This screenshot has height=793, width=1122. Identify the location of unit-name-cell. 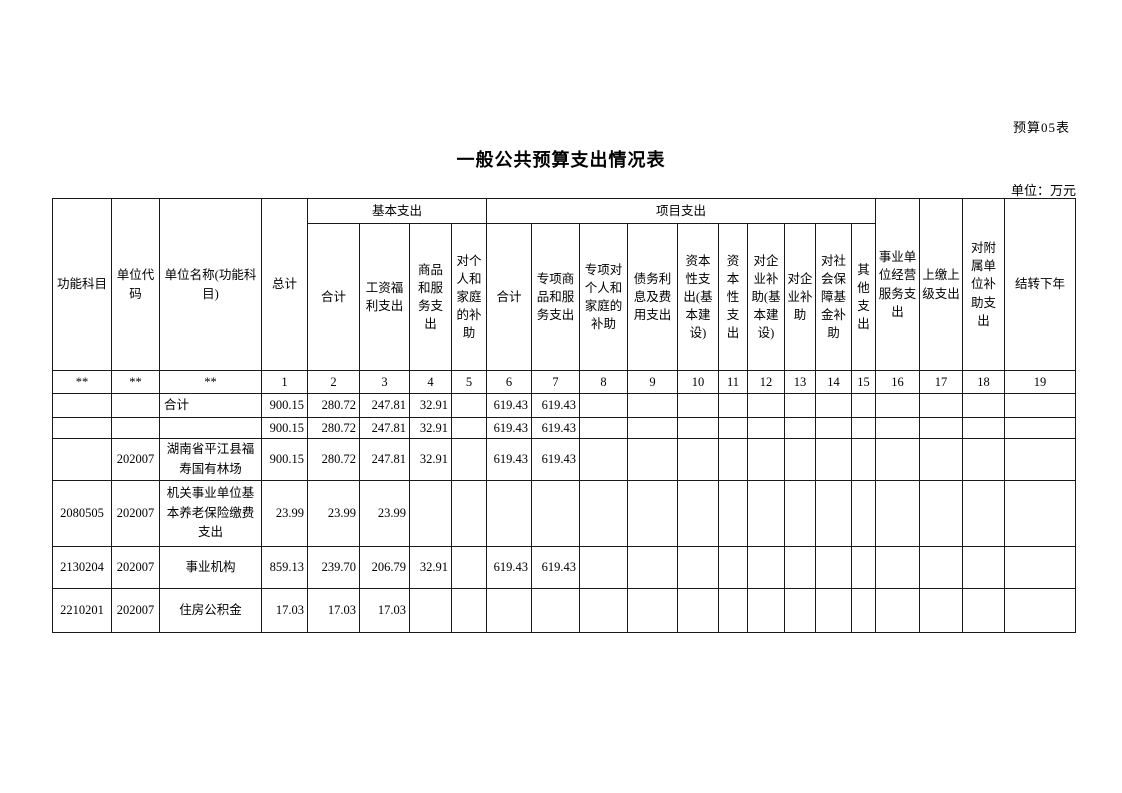
(210, 428).